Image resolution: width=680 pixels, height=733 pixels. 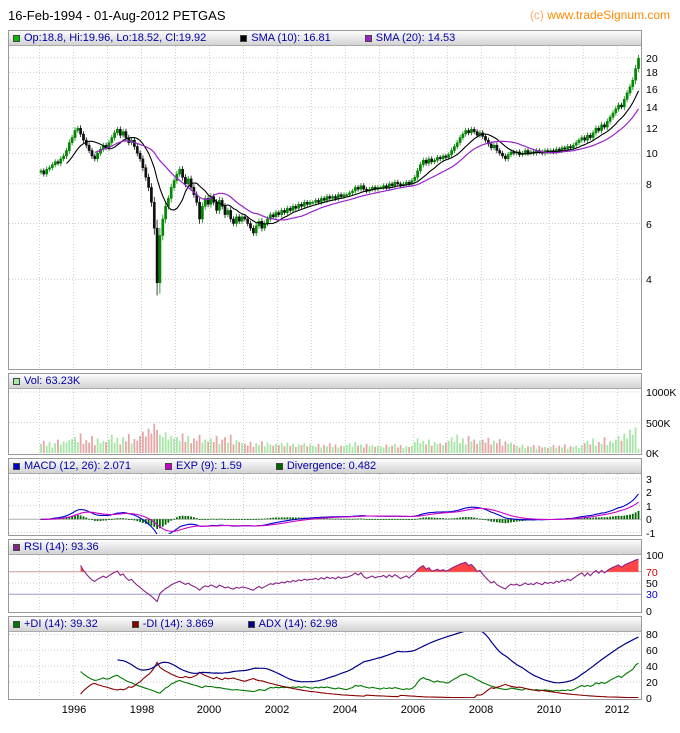 I want to click on page-title: 16-Feb-1994 - 01-Aug-2012 PETGAS, so click(x=117, y=15).